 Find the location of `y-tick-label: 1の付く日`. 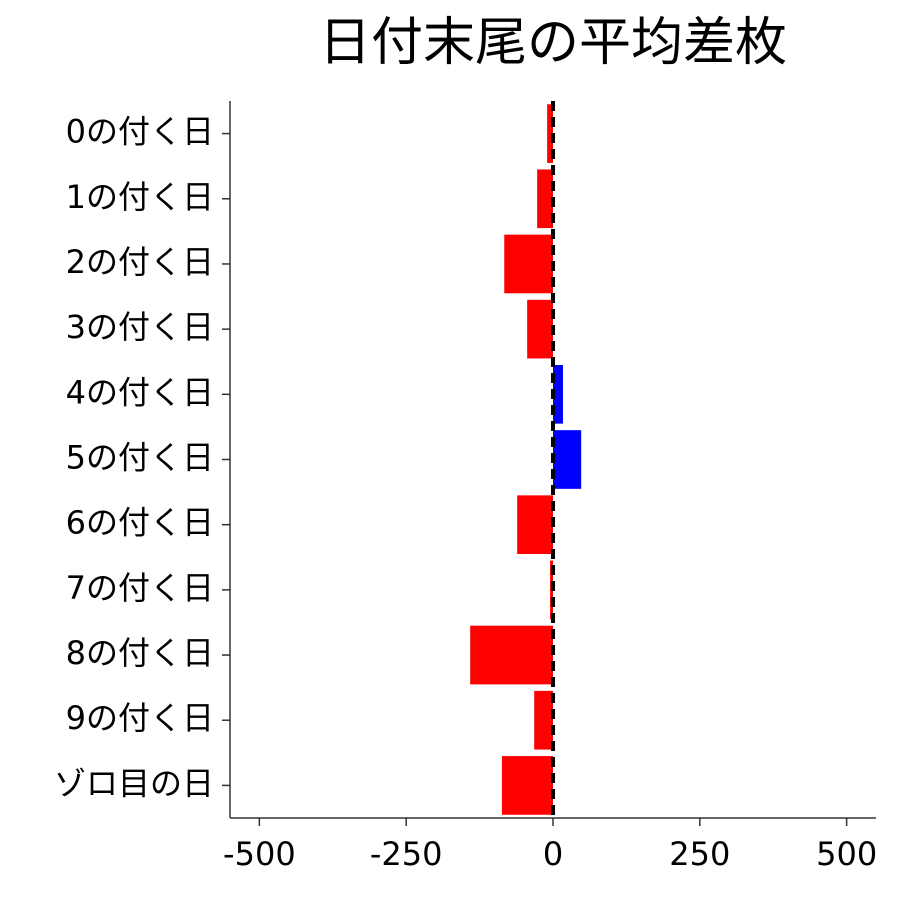

y-tick-label: 1の付く日 is located at coordinates (140, 197).